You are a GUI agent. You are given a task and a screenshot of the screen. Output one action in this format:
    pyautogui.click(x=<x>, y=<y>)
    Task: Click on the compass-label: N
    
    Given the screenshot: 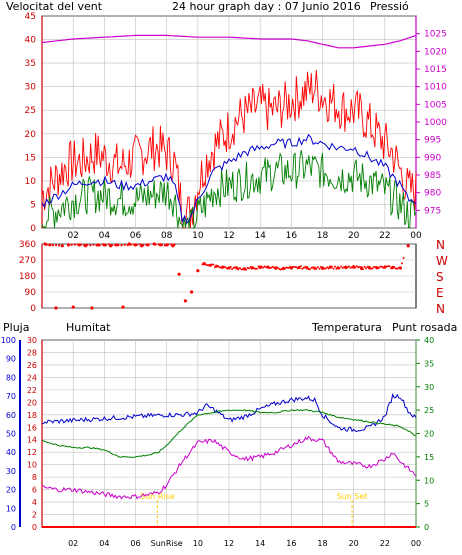 What is the action you would take?
    pyautogui.click(x=440, y=309)
    